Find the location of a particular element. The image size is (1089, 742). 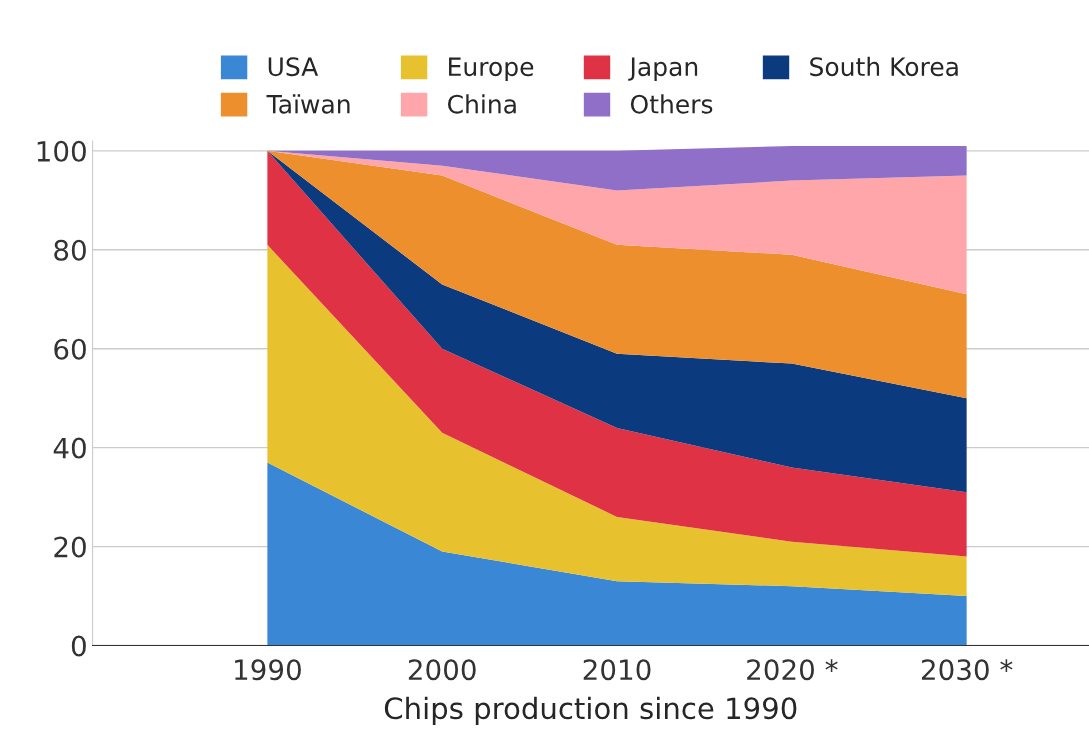

x-axis-title: Chips production since 1990 is located at coordinates (590, 710).